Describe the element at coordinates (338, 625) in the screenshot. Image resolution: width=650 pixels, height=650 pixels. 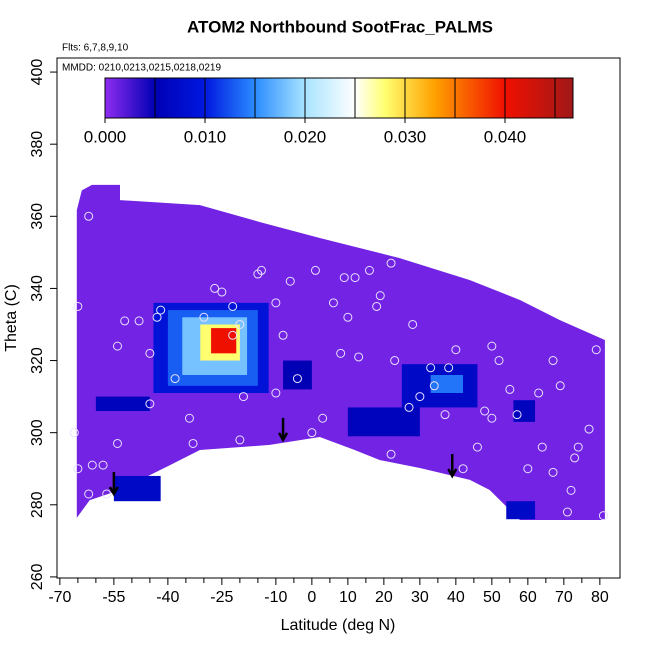
I see `x-axis-label: Latitude (deg N)` at that location.